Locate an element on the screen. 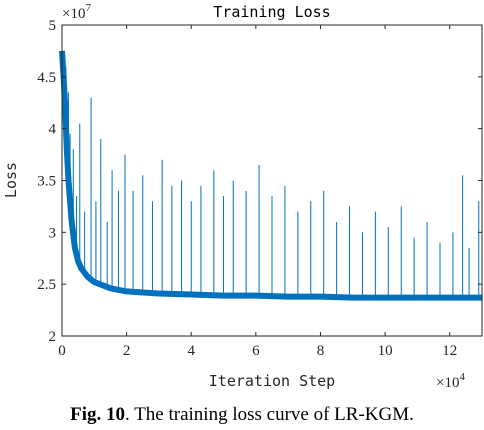 Image resolution: width=484 pixels, height=430 pixels. y-tick-label: 4.5 is located at coordinates (46, 78).